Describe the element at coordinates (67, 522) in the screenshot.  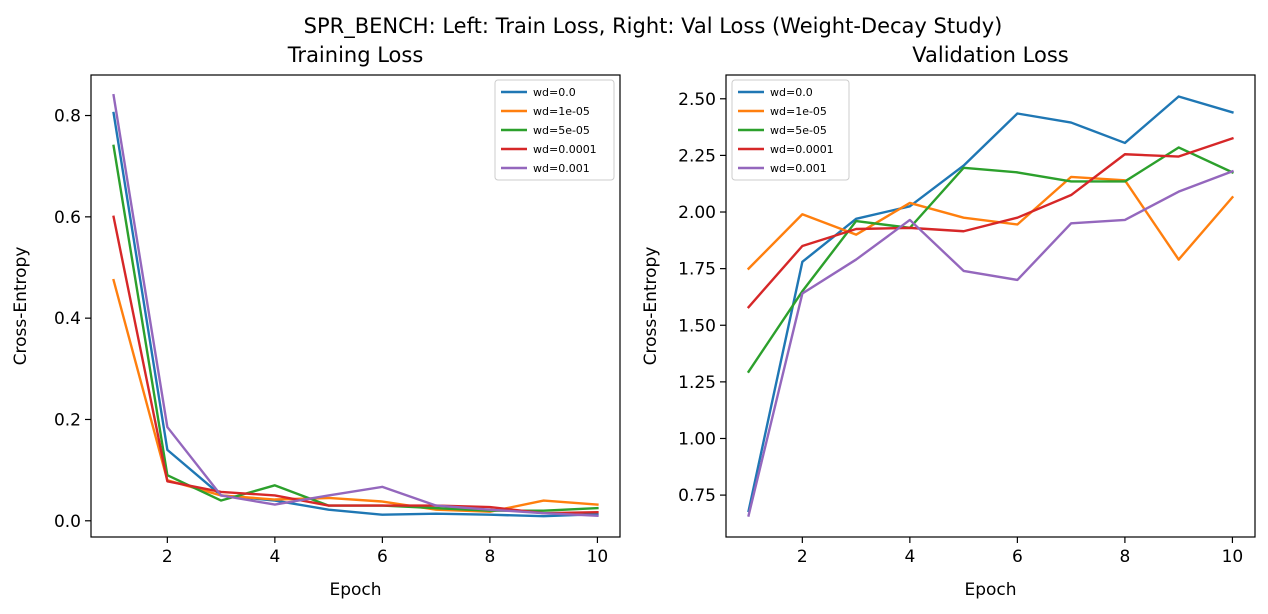
I see `training-loss-y-tick-label: 0.0` at that location.